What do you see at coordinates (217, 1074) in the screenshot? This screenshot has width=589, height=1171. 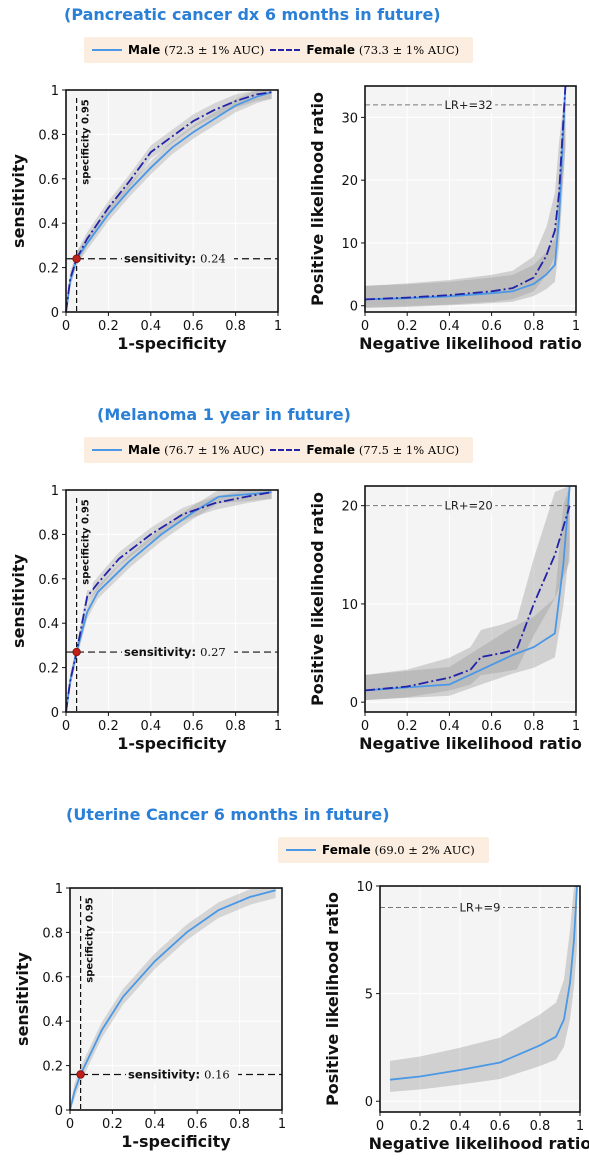 I see `sensitivity-value: 0.16` at bounding box center [217, 1074].